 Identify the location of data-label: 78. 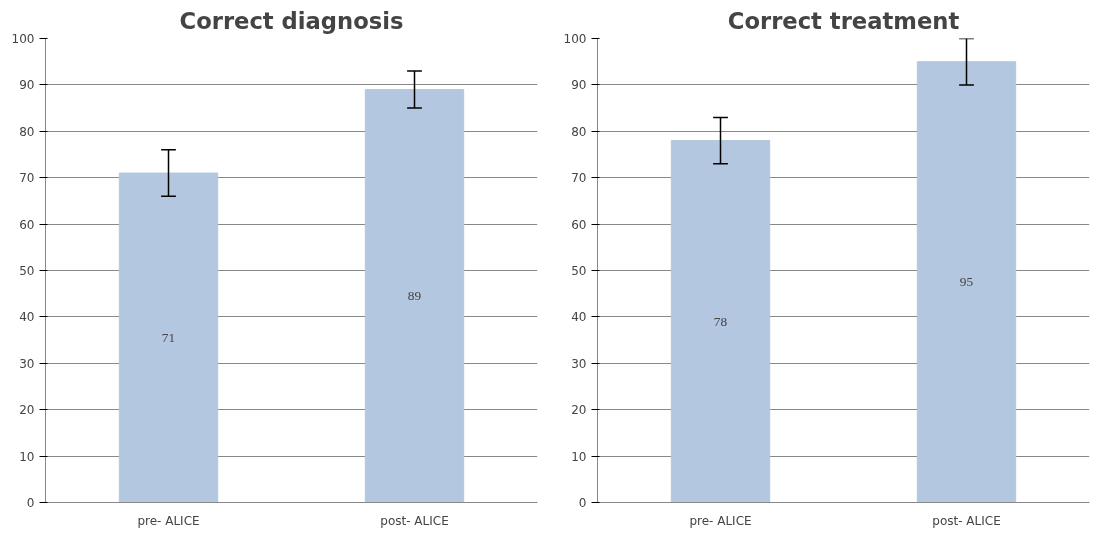
(720, 321).